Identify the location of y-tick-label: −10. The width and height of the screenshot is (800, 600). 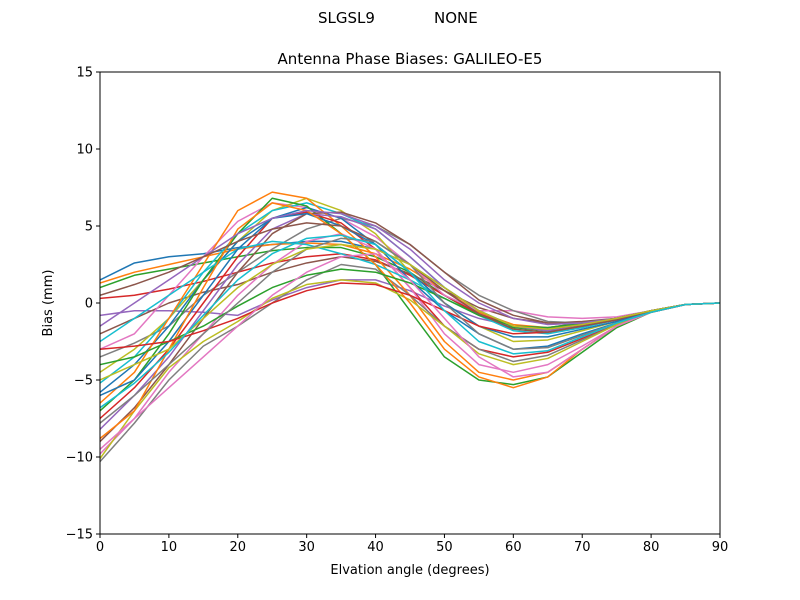
(79, 458).